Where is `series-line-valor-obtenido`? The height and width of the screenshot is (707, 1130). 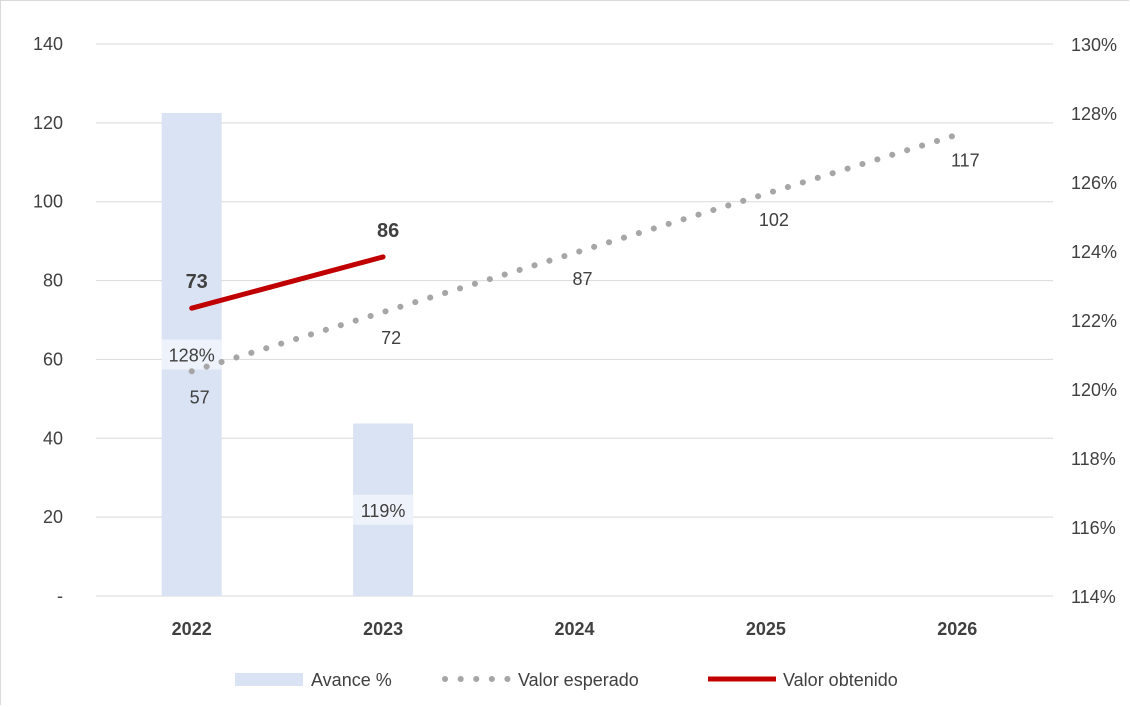
series-line-valor-obtenido is located at coordinates (287, 282).